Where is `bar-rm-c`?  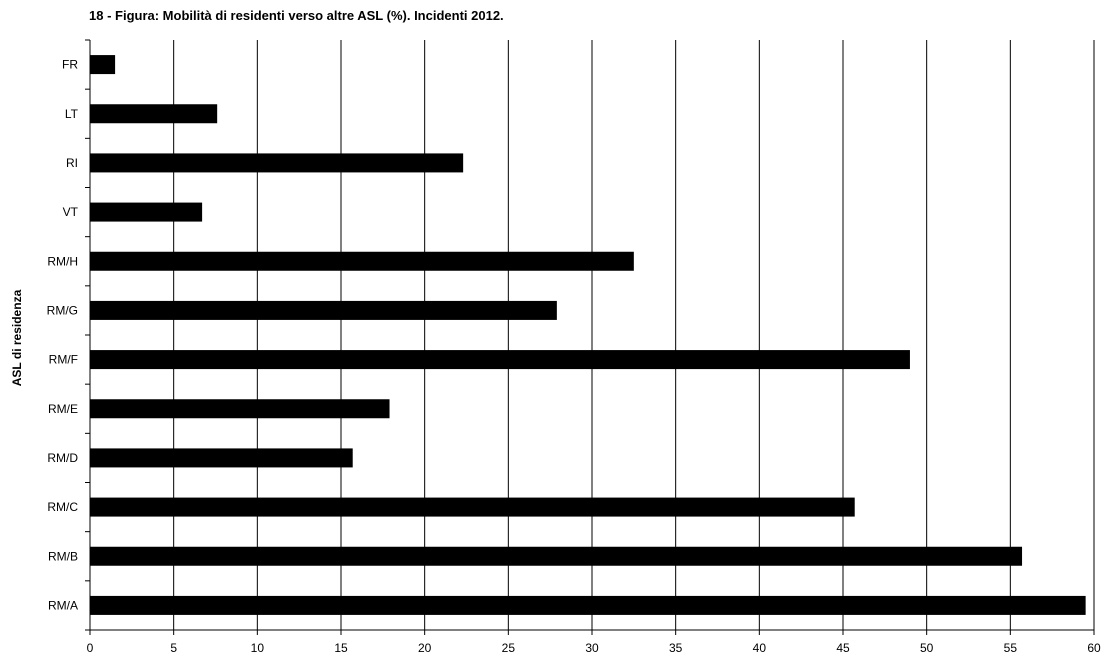 bar-rm-c is located at coordinates (472, 507).